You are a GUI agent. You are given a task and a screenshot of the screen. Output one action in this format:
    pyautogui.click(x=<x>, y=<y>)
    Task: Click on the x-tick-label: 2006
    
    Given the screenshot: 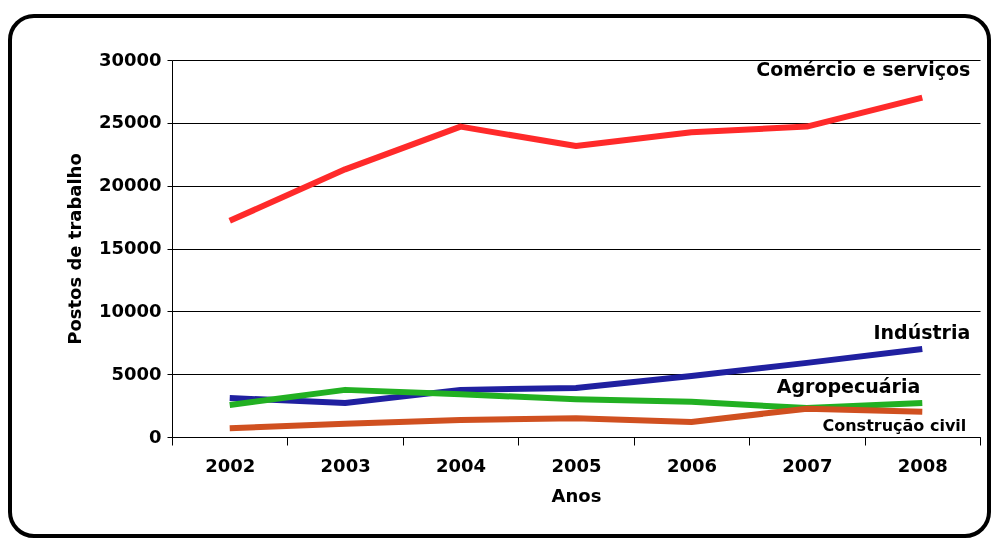 What is the action you would take?
    pyautogui.click(x=691, y=465)
    